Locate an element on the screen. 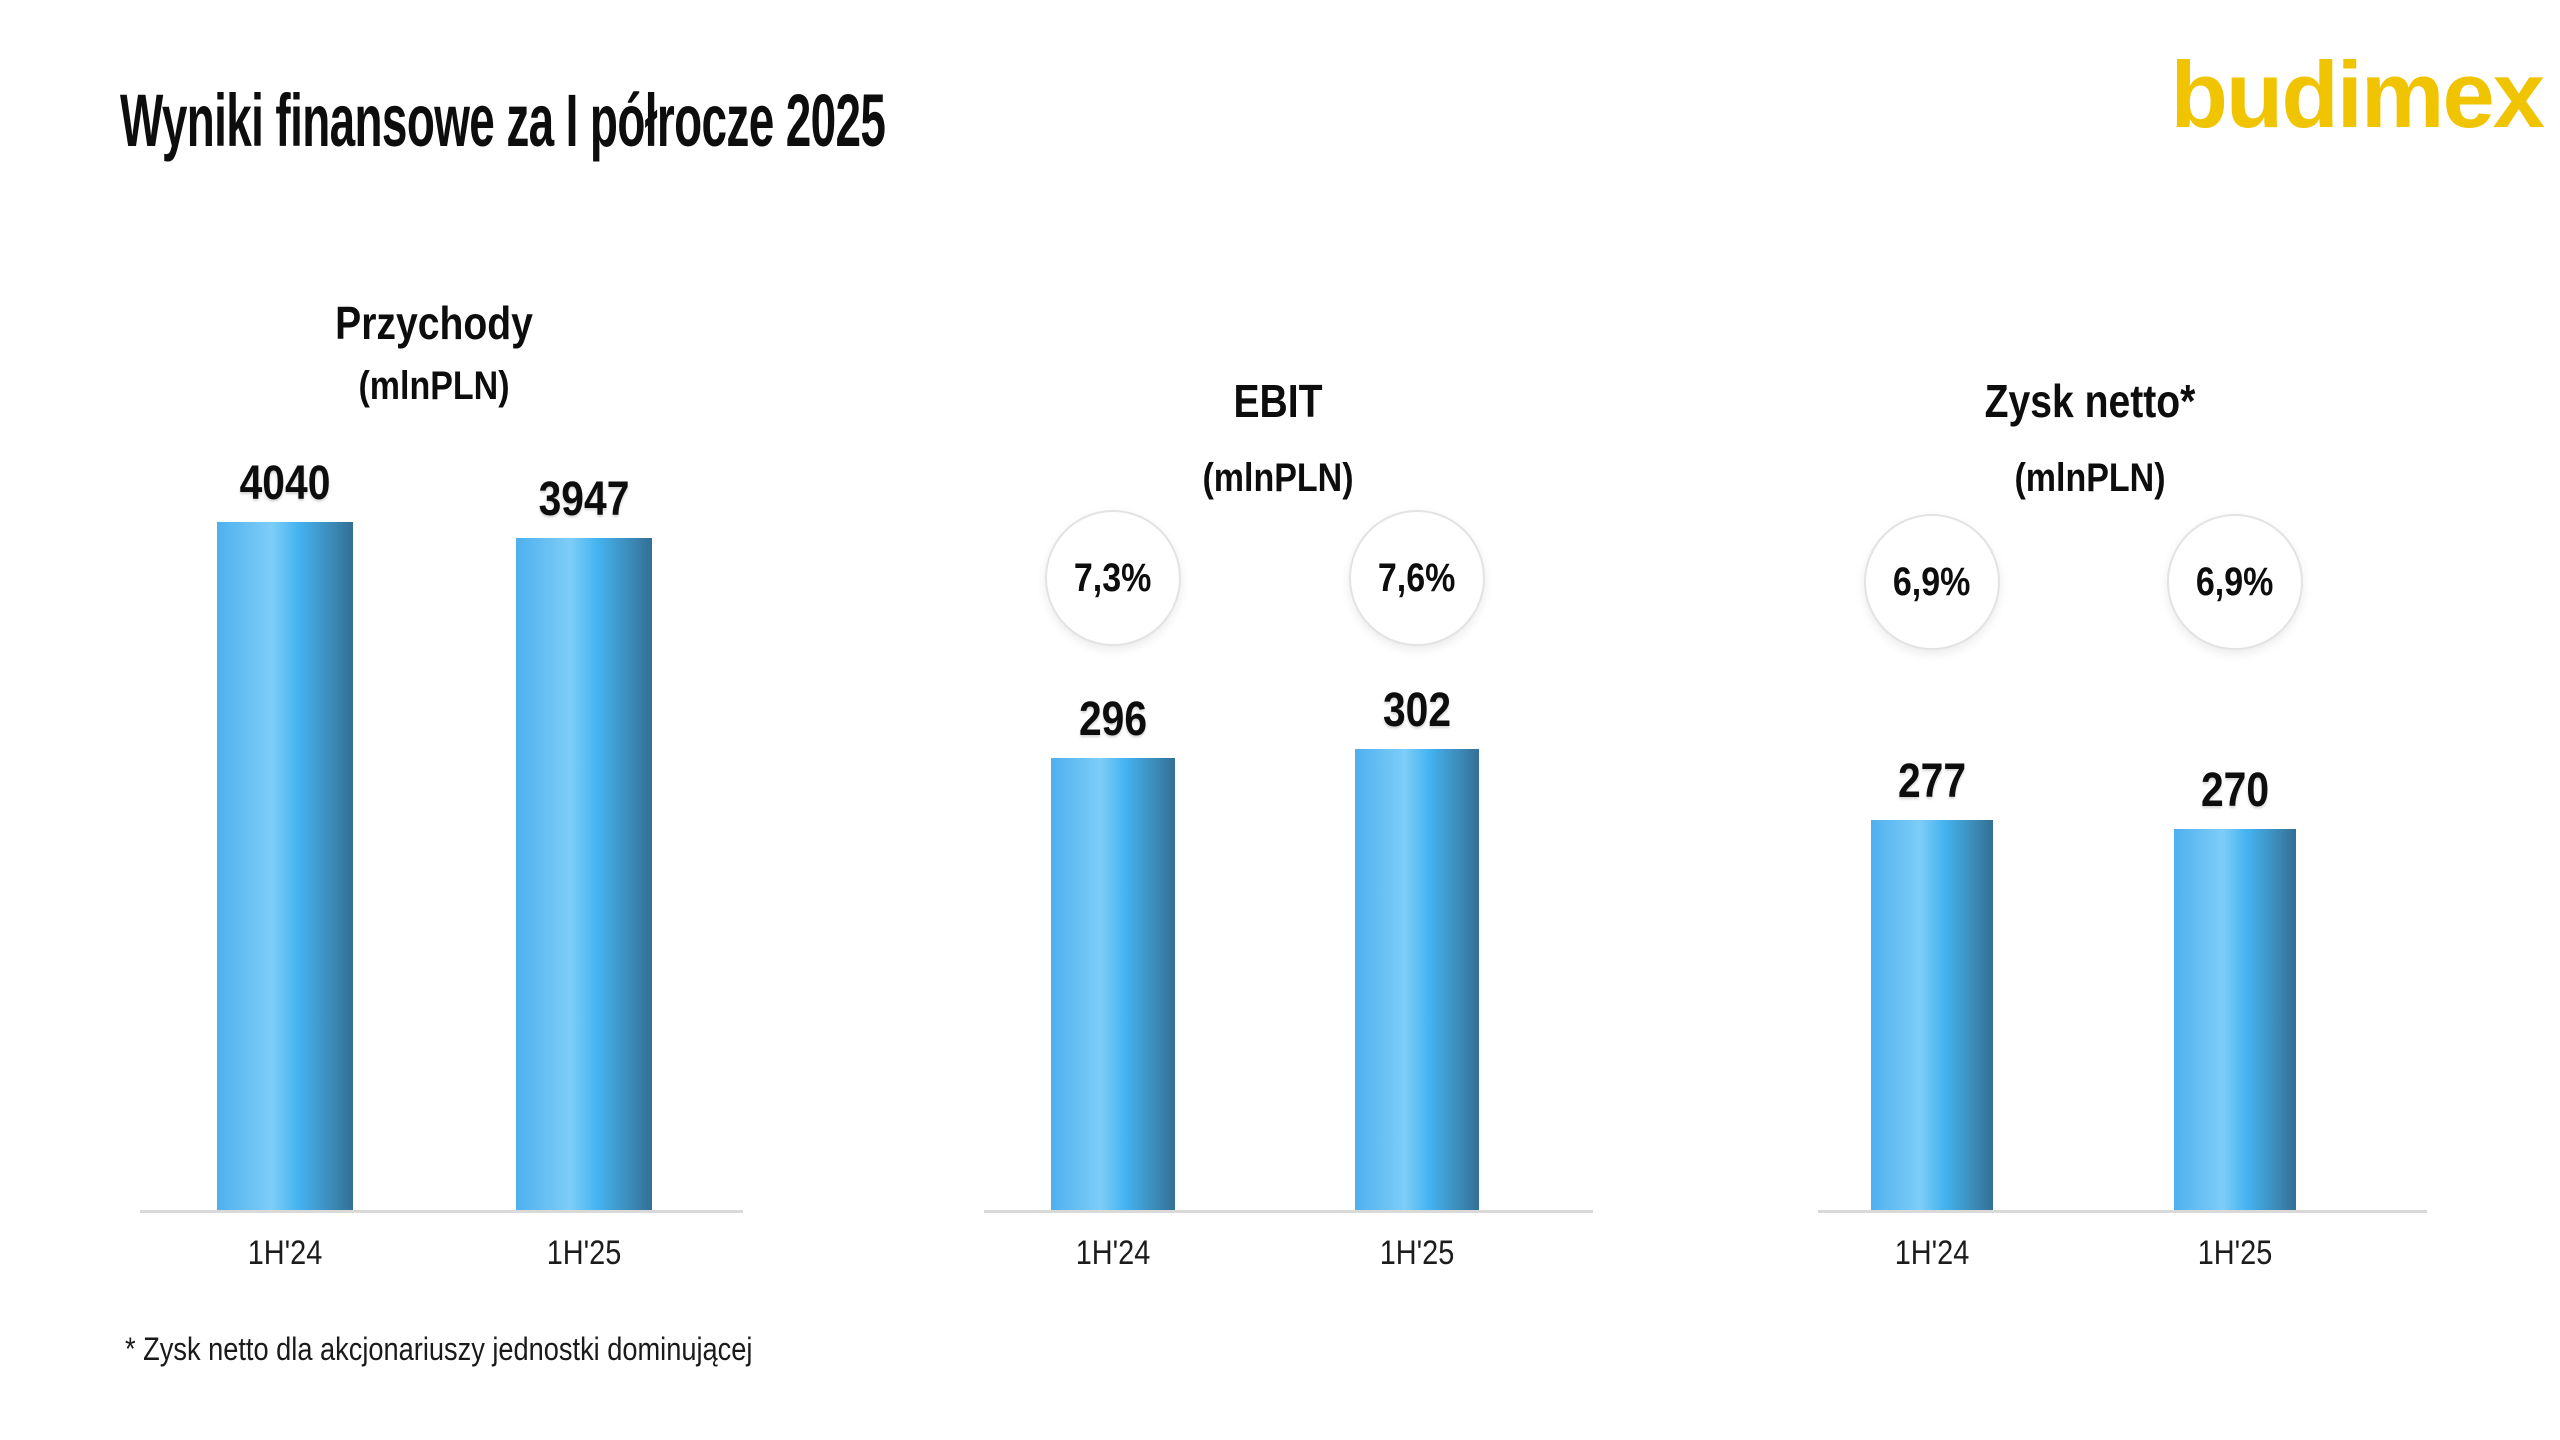 Image resolution: width=2560 pixels, height=1440 pixels. page-title: Wyniki finansowe za I półrocze 2025 is located at coordinates (503, 120).